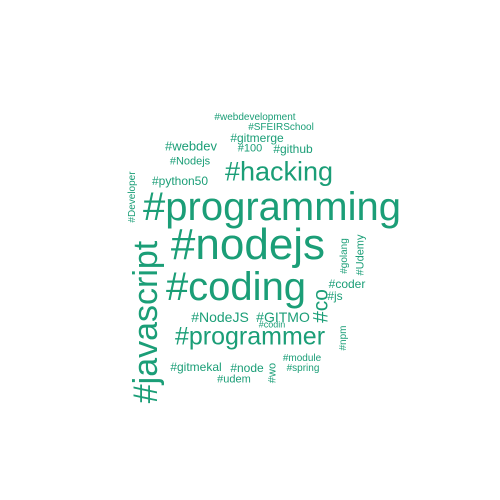 The image size is (500, 500). I want to click on word-module: #module, so click(302, 358).